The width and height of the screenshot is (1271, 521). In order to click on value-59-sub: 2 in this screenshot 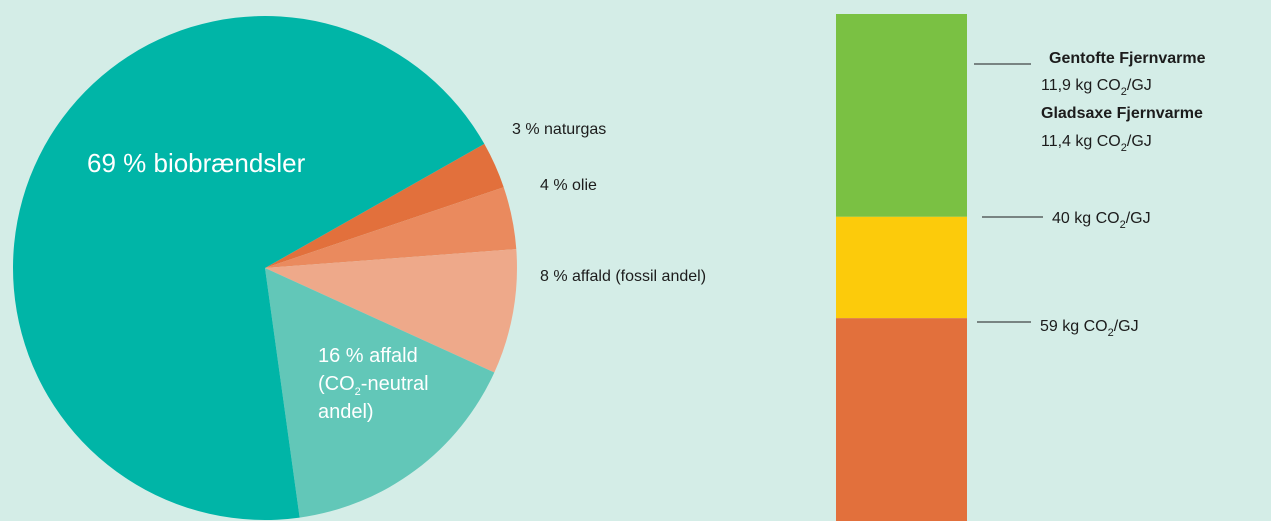, I will do `click(1111, 333)`.